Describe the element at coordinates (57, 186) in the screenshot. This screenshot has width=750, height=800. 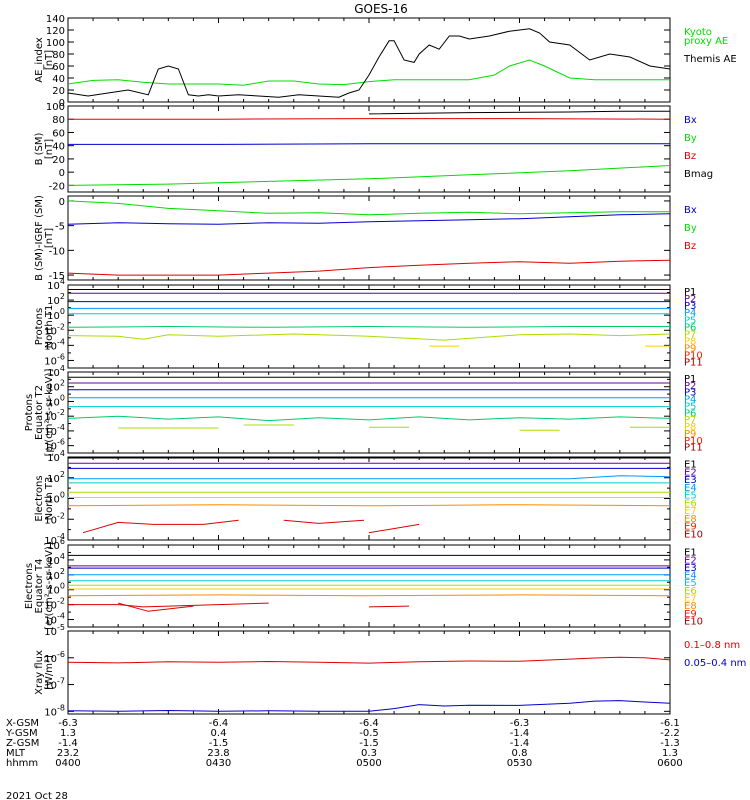
I see `y-tick-label: -20` at that location.